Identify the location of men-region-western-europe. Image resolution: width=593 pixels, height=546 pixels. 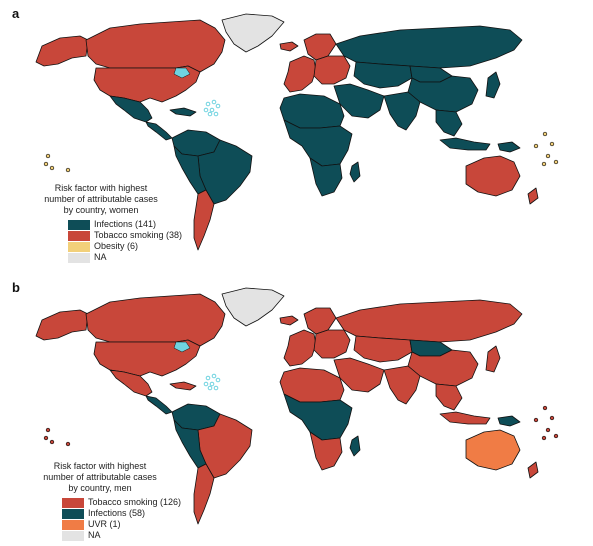
(300, 348).